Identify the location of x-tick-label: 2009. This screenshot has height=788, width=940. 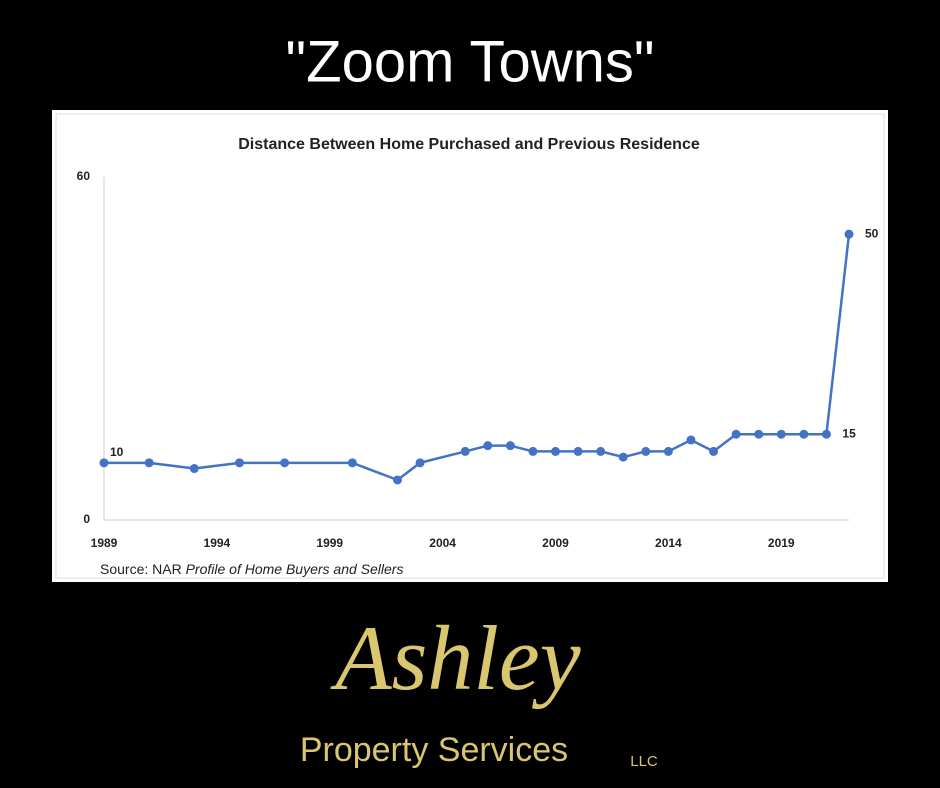
(555, 543).